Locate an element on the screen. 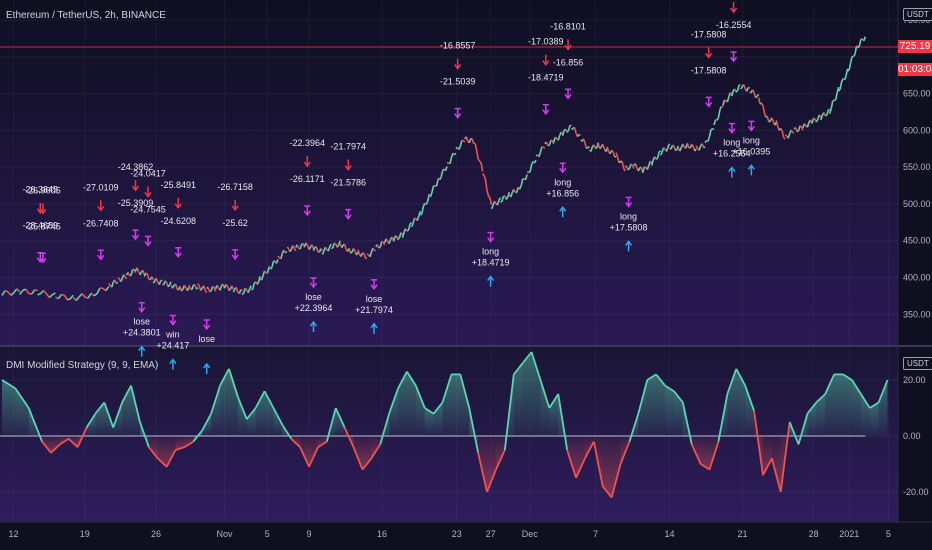  time-tick-label: 23 is located at coordinates (457, 534).